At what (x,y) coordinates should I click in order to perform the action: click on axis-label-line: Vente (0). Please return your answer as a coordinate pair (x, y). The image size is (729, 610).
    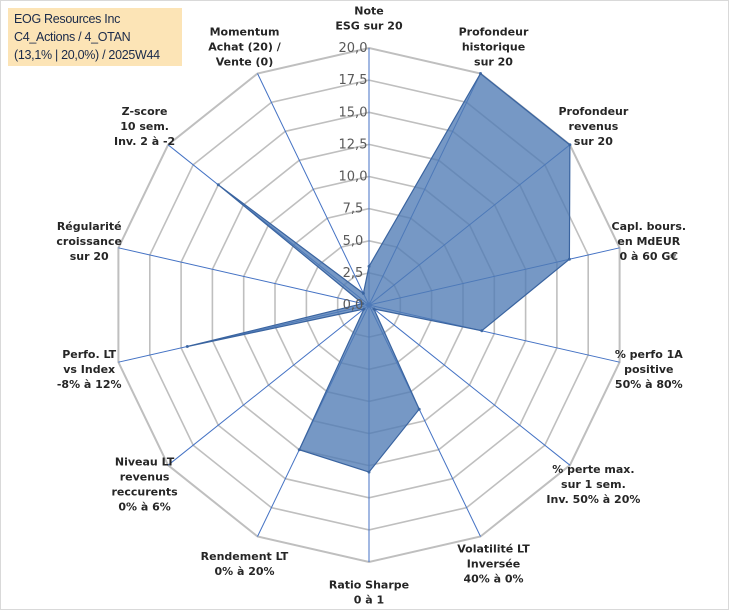
    Looking at the image, I should click on (244, 61).